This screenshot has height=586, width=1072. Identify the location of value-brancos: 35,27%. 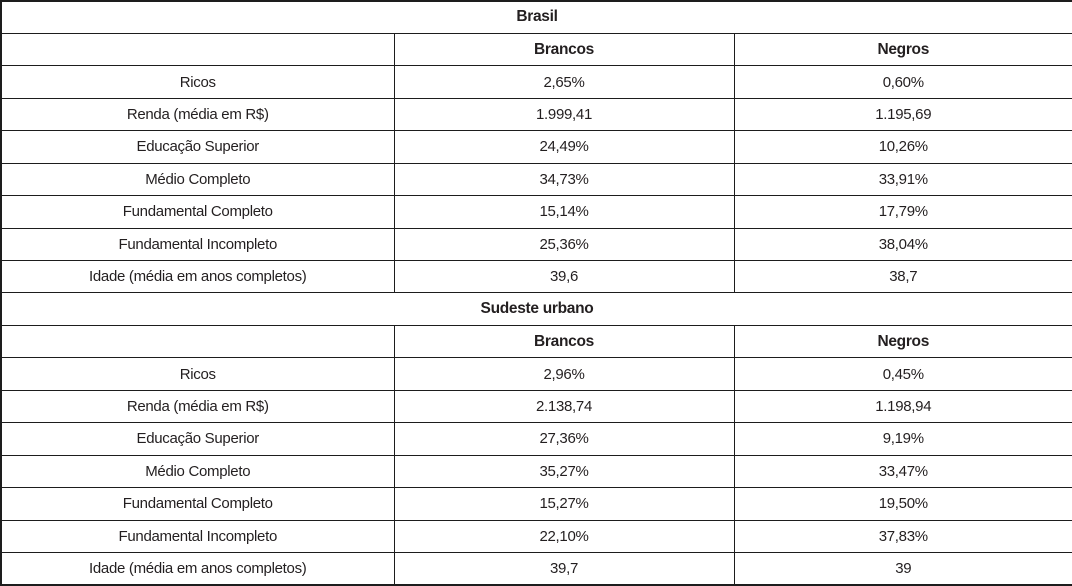
(564, 471).